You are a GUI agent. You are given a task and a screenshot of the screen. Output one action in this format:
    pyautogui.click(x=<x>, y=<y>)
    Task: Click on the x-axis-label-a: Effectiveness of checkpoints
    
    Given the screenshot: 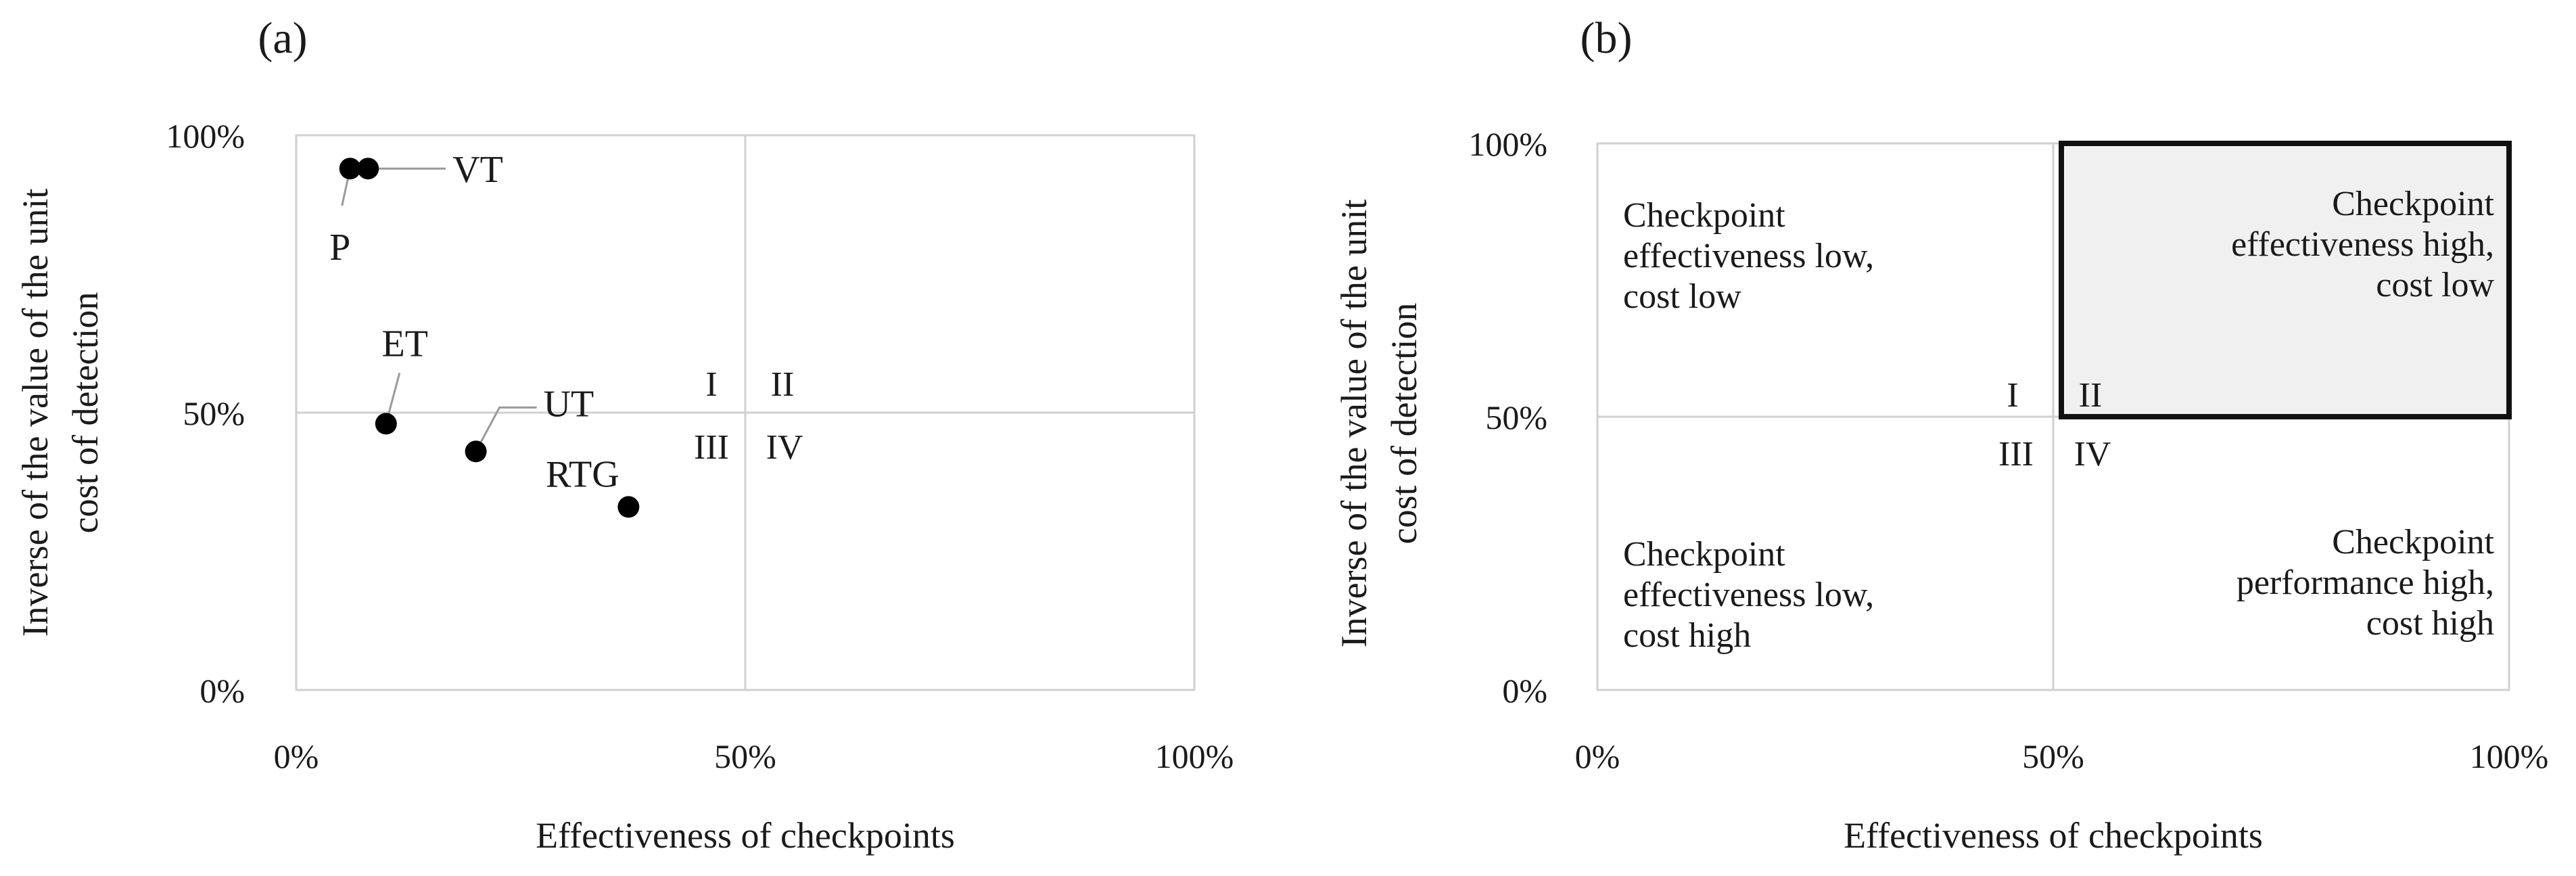 What is the action you would take?
    pyautogui.click(x=745, y=836)
    